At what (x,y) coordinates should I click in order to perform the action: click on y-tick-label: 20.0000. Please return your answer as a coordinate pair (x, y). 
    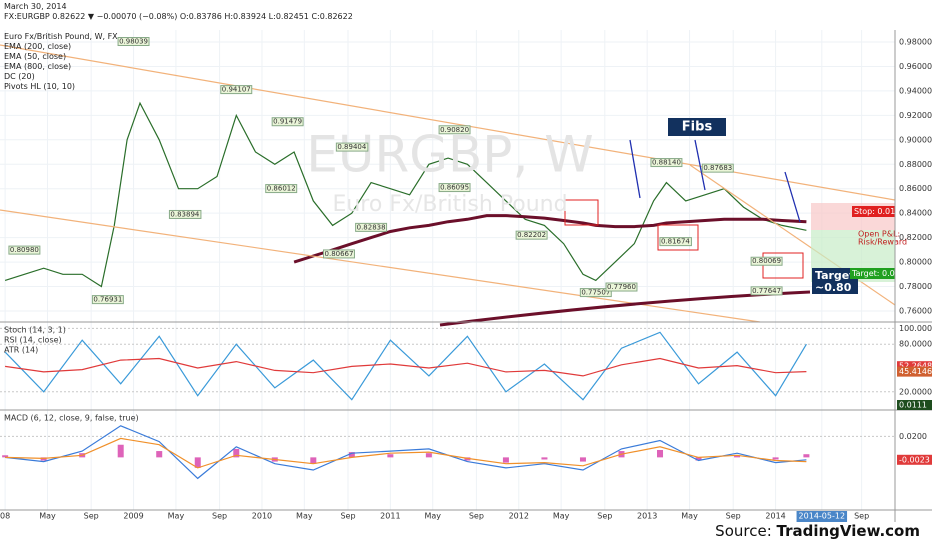
    Looking at the image, I should click on (915, 391).